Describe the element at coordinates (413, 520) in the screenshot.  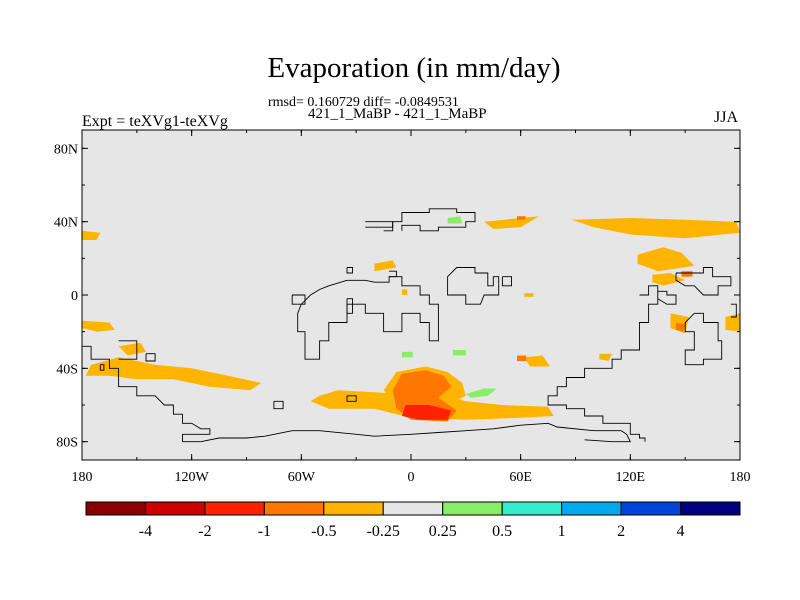
I see `colorbar: -4 -2 -1 -0.5 -0.25 0.25 0.5 1 2 4` at that location.